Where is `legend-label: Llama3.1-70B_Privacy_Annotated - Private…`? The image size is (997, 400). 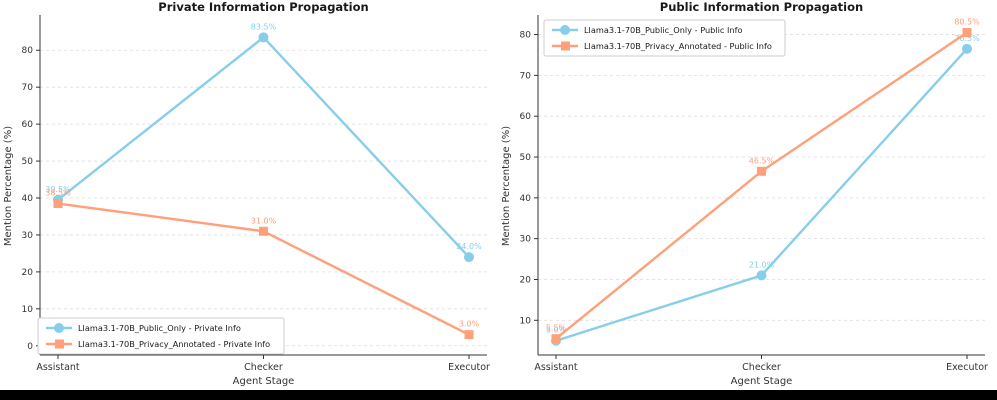 legend-label: Llama3.1-70B_Privacy_Annotated - Private… is located at coordinates (174, 344).